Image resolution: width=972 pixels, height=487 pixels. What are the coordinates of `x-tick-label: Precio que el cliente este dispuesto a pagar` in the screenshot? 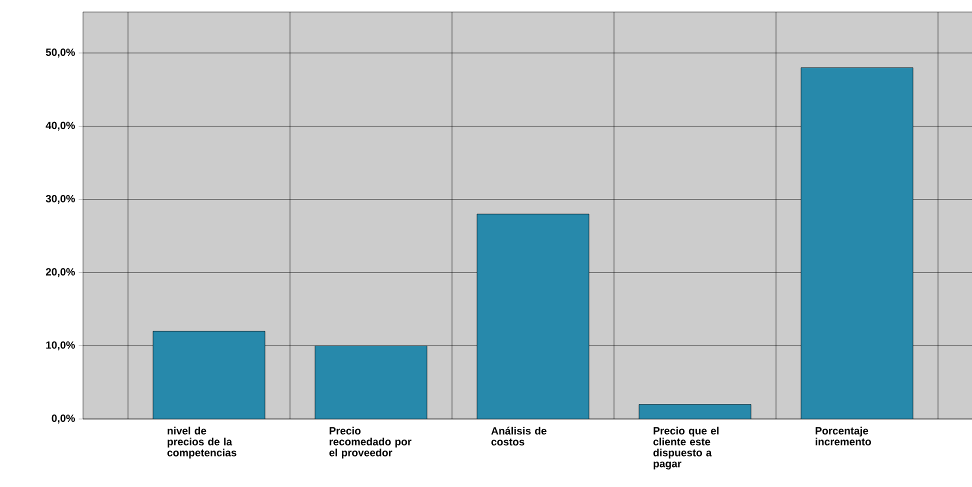 It's located at (686, 448).